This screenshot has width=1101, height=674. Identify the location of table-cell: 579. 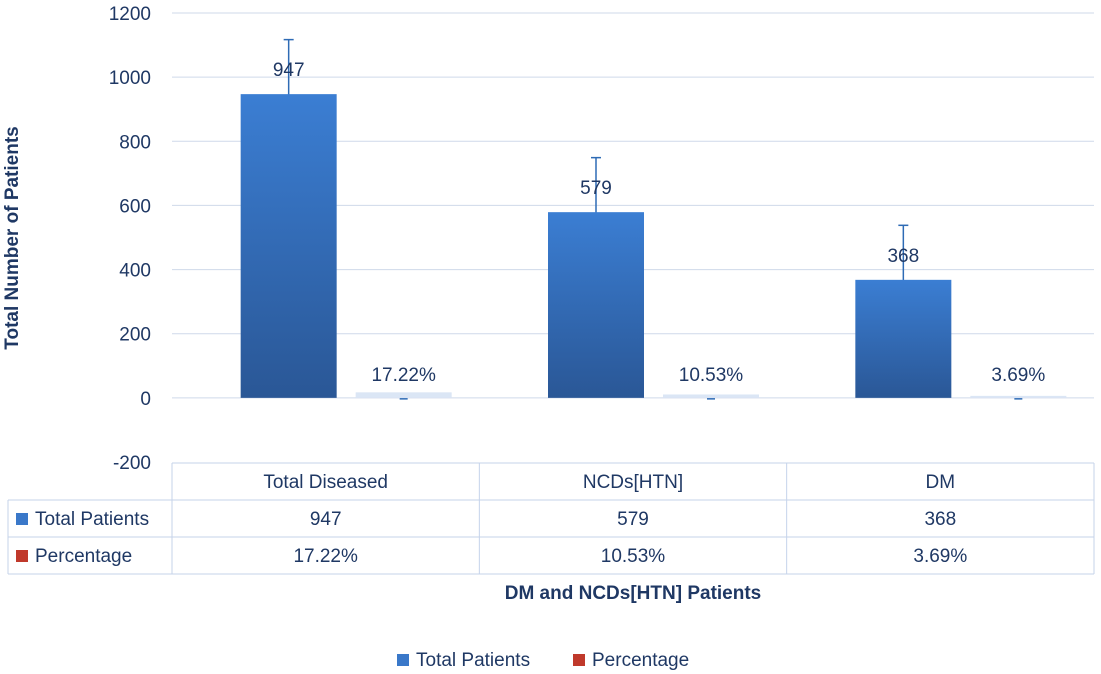
(633, 519).